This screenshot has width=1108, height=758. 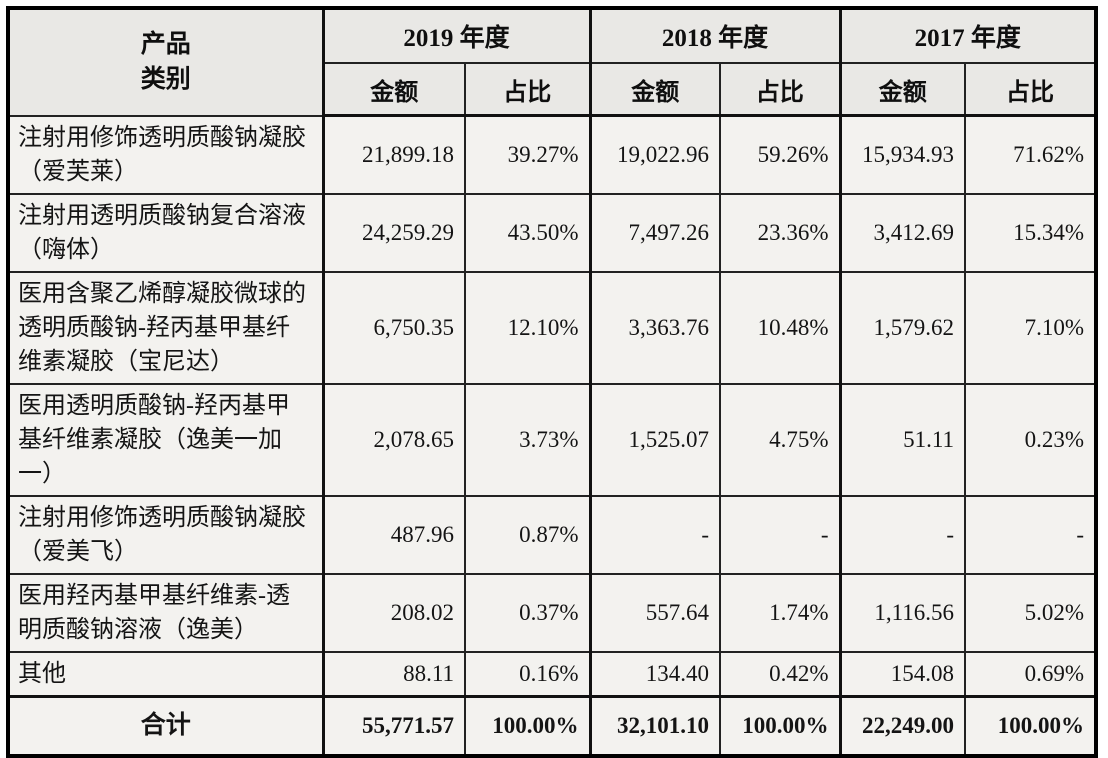 What do you see at coordinates (165, 439) in the screenshot?
I see `product-name-cell: 医用透明质酸钠-羟丙基甲基纤维素凝胶（逸美一加一）` at bounding box center [165, 439].